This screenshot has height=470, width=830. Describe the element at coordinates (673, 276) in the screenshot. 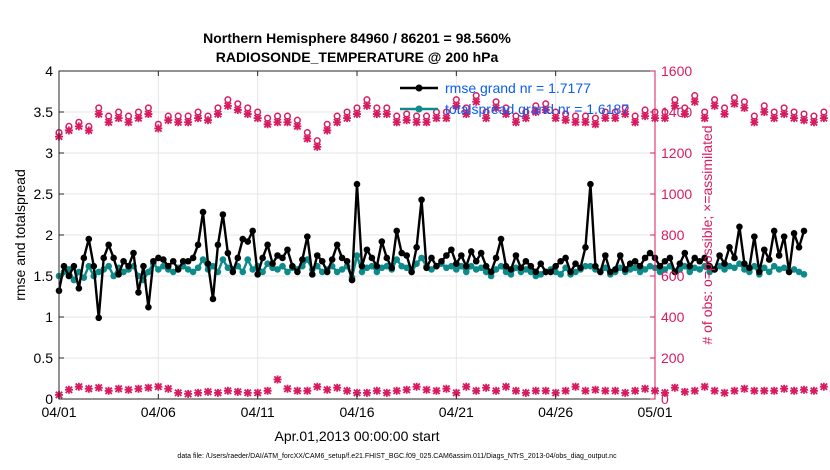

I see `y-right-tick-label: 600` at that location.